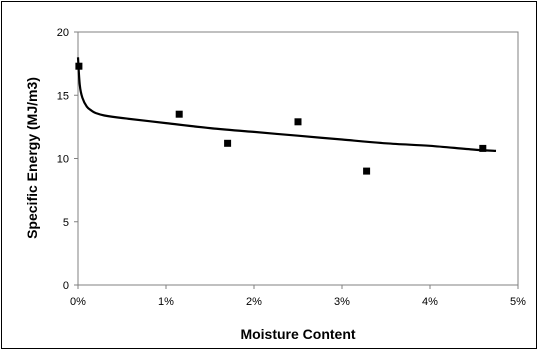  I want to click on y-tick-label: 20, so click(63, 33).